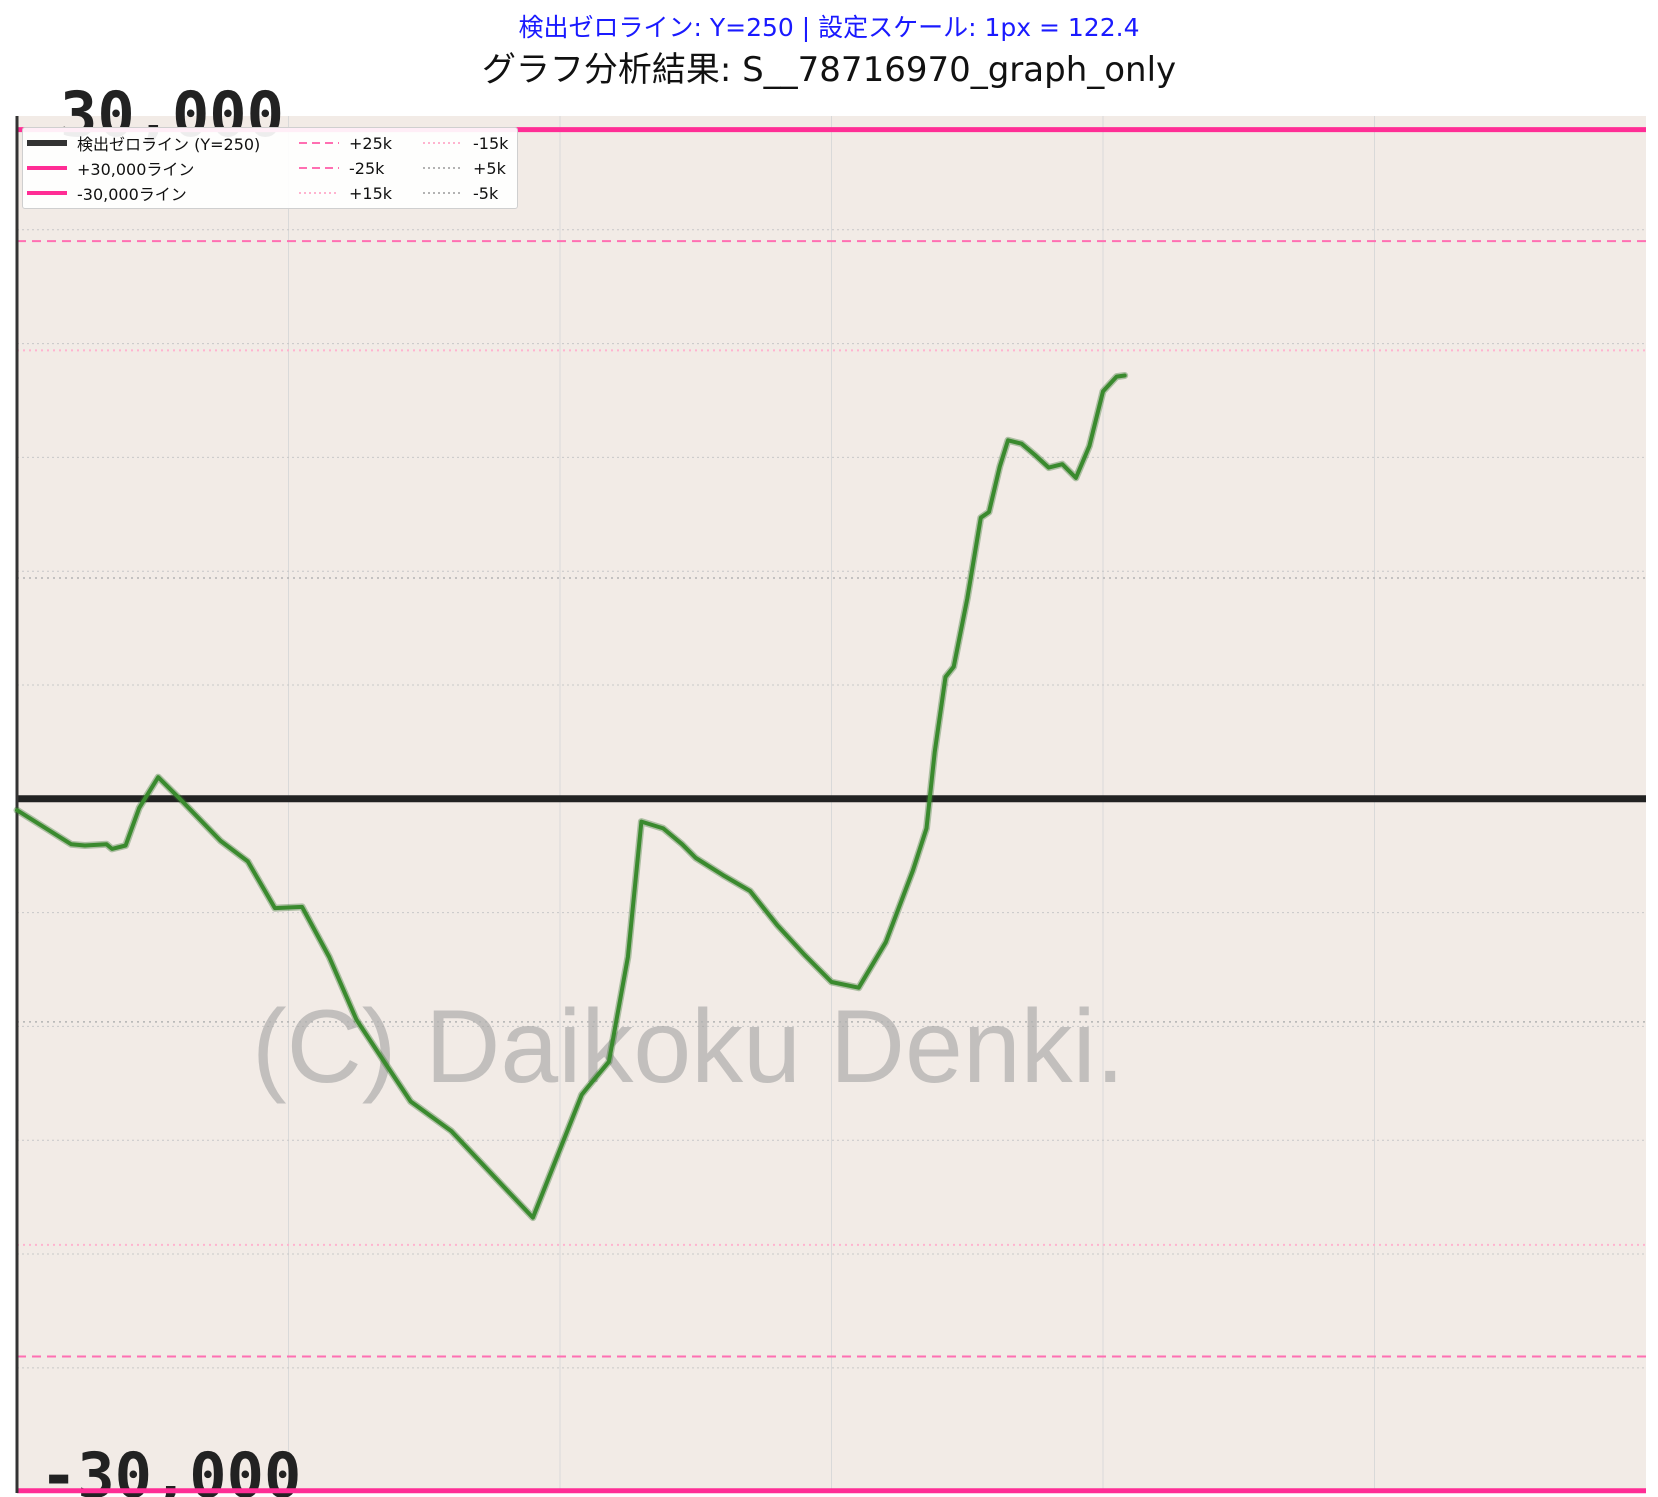  What do you see at coordinates (829, 70) in the screenshot?
I see `chart-title: グラフ分析結果: S__78716970_graph_only` at bounding box center [829, 70].